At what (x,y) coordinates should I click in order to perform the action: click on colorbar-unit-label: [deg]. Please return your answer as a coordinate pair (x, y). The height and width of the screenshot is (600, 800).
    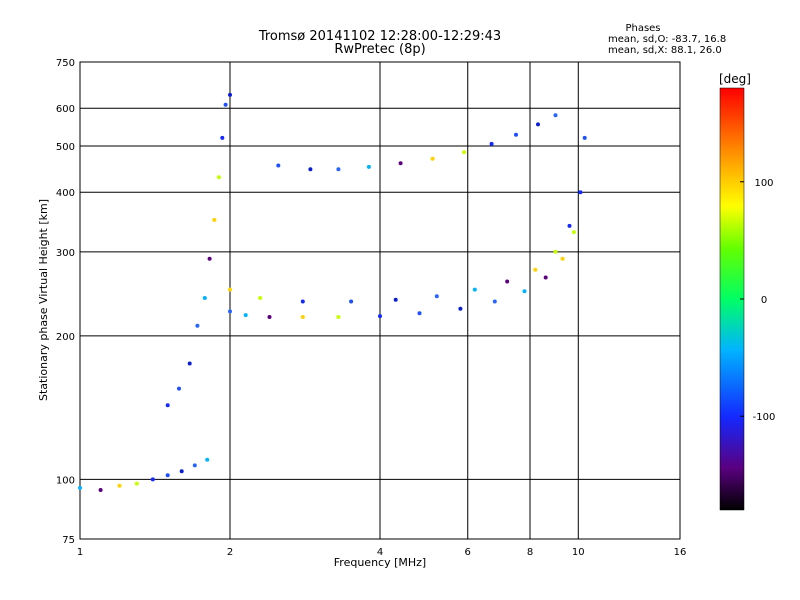
    Looking at the image, I should click on (735, 79).